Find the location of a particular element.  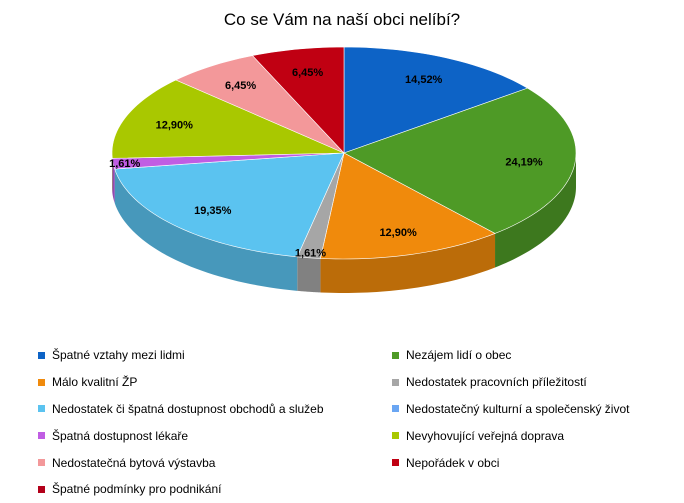

legend-item: Nevyhovující veřejná doprava is located at coordinates (532, 435).